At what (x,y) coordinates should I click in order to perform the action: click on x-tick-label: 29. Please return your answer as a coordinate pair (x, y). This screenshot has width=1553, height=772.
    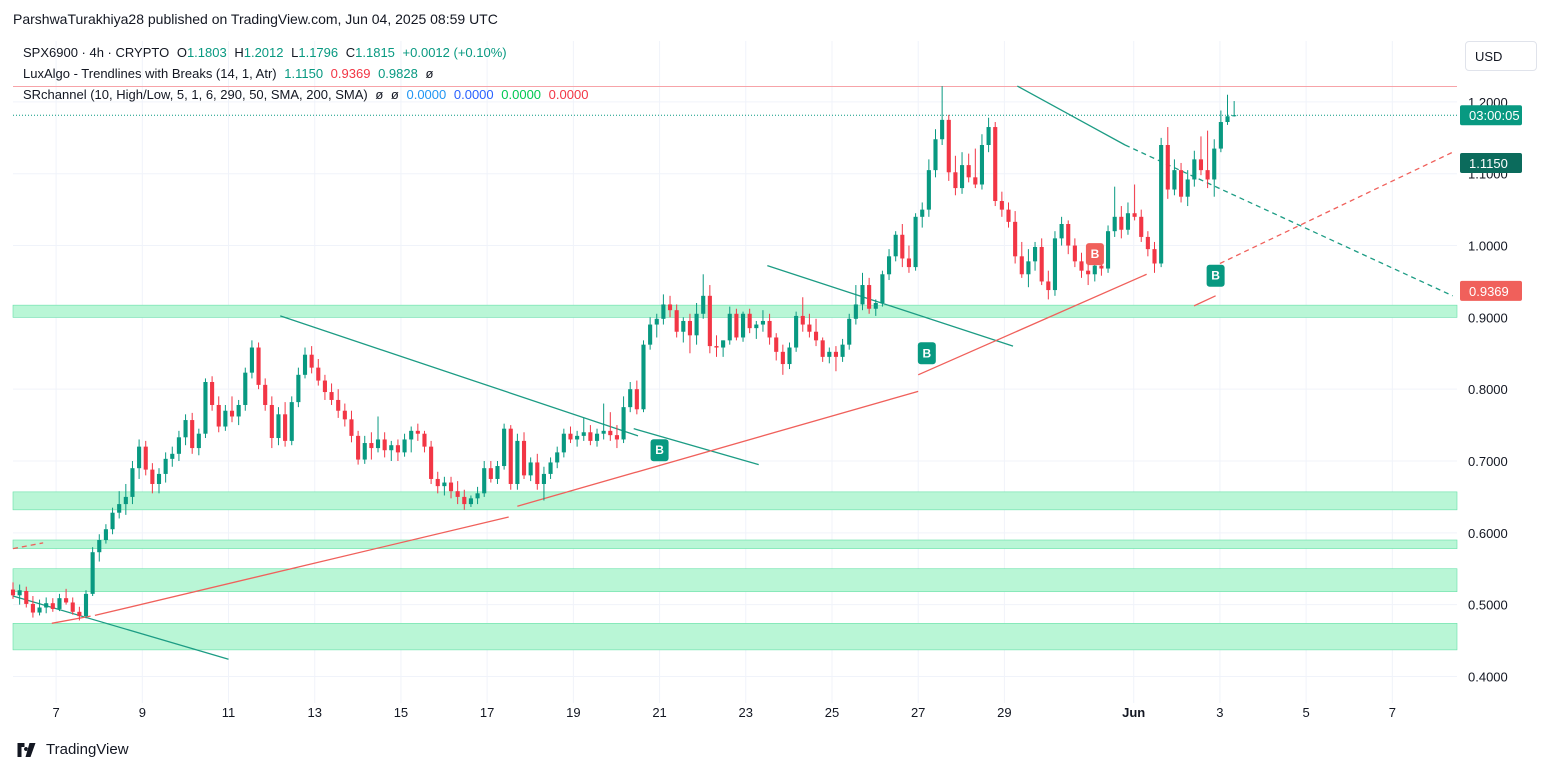
    Looking at the image, I should click on (1004, 712).